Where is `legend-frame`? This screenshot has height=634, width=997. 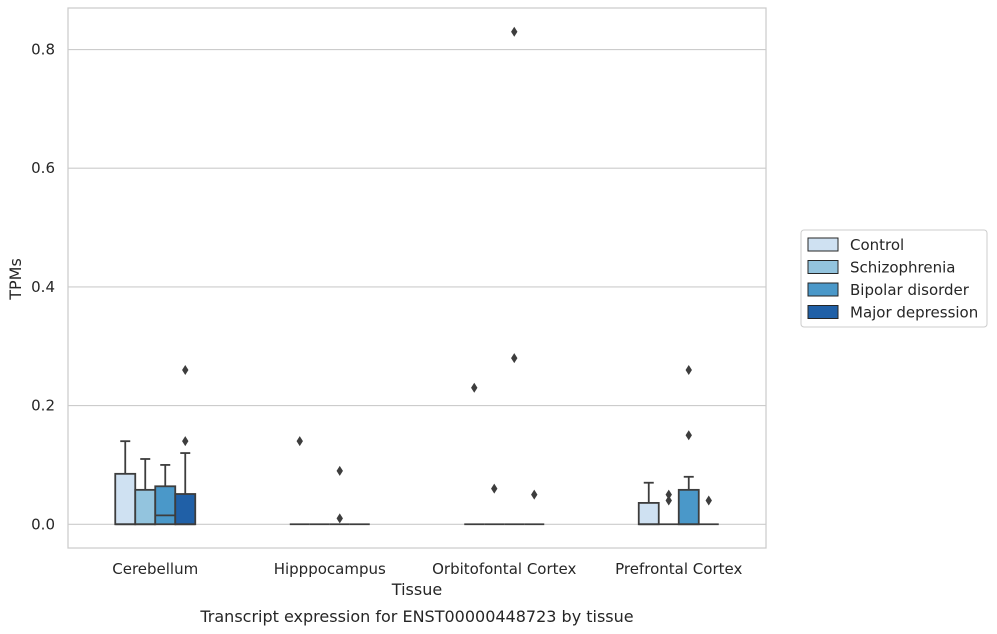
legend-frame is located at coordinates (894, 278).